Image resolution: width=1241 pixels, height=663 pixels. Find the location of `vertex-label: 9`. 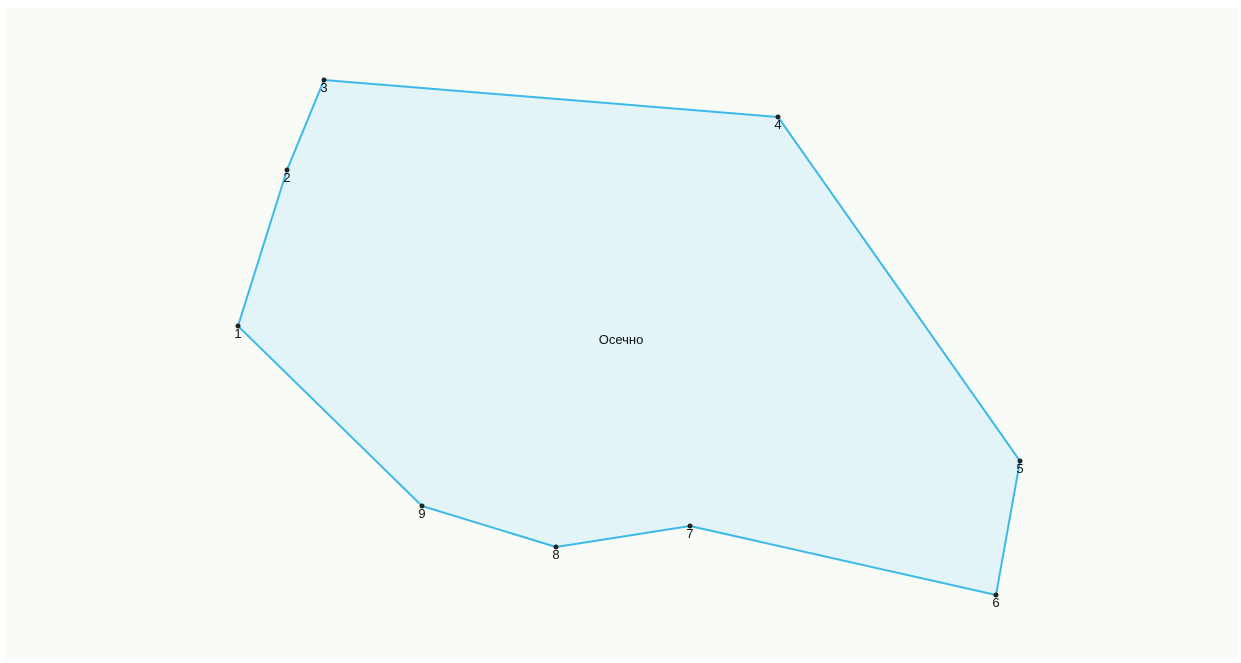

vertex-label: 9 is located at coordinates (421, 513).